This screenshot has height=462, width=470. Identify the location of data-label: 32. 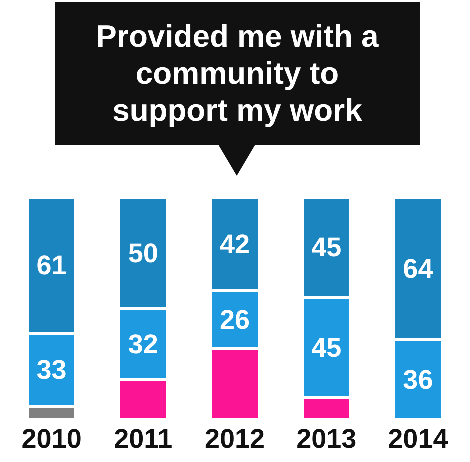
(143, 344).